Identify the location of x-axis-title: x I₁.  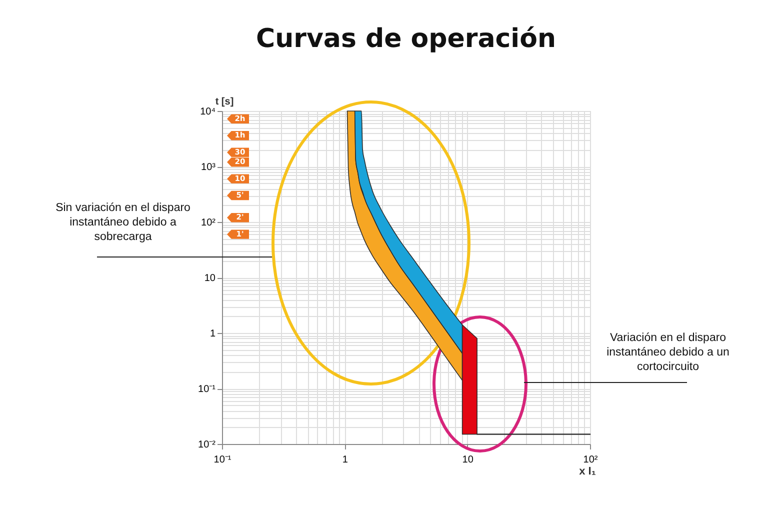
(587, 472).